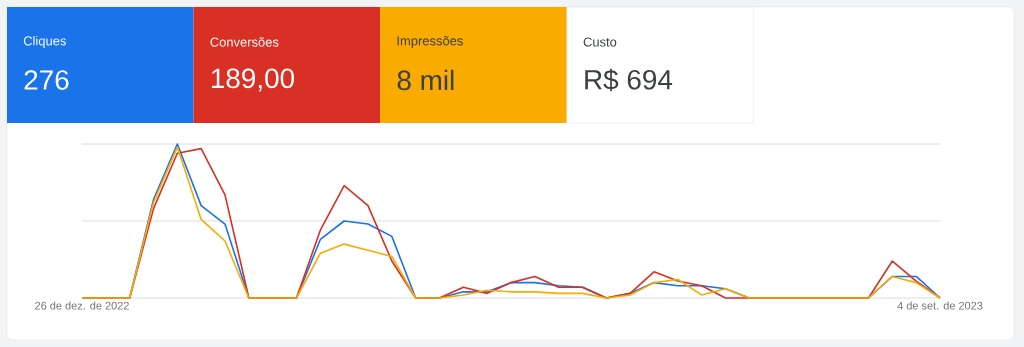 Image resolution: width=1024 pixels, height=347 pixels. What do you see at coordinates (44, 42) in the screenshot?
I see `text: Cliques` at bounding box center [44, 42].